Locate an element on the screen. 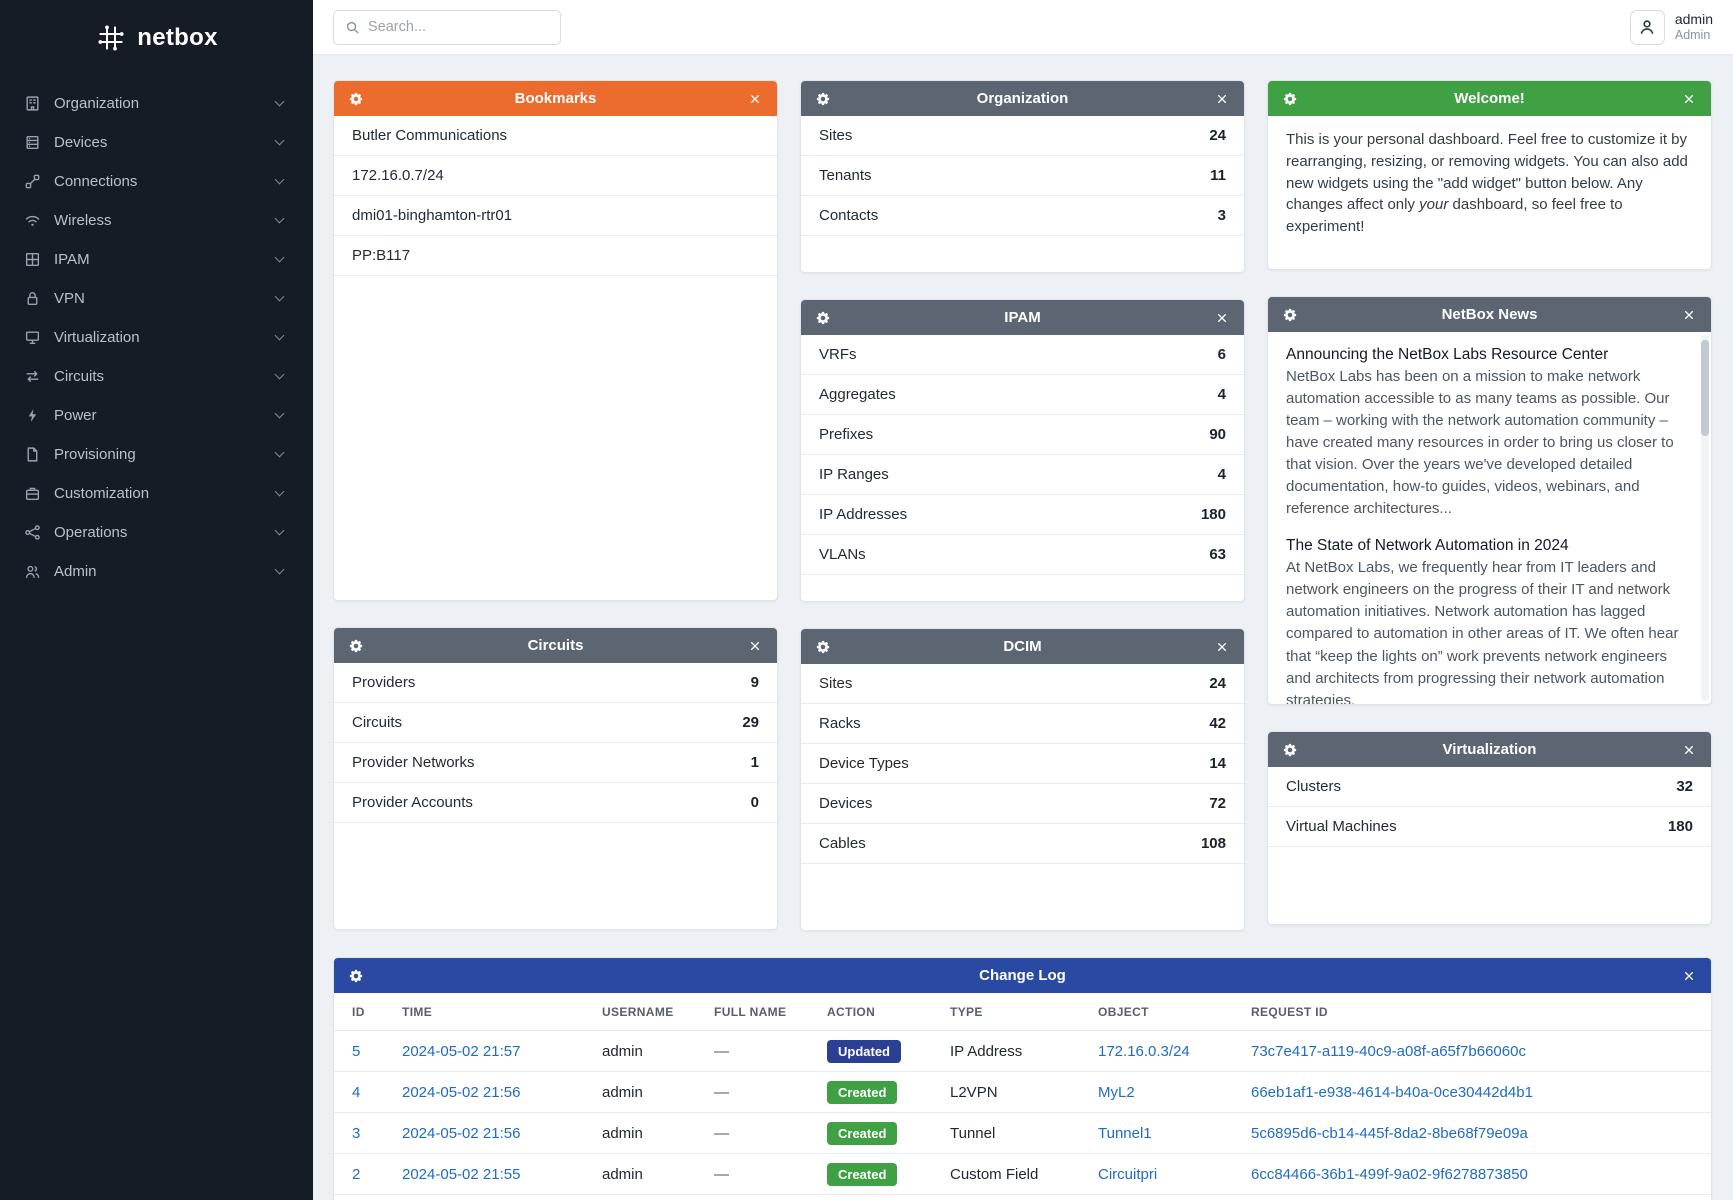 This screenshot has height=1200, width=1733. widget-title: Welcome! is located at coordinates (1489, 98).